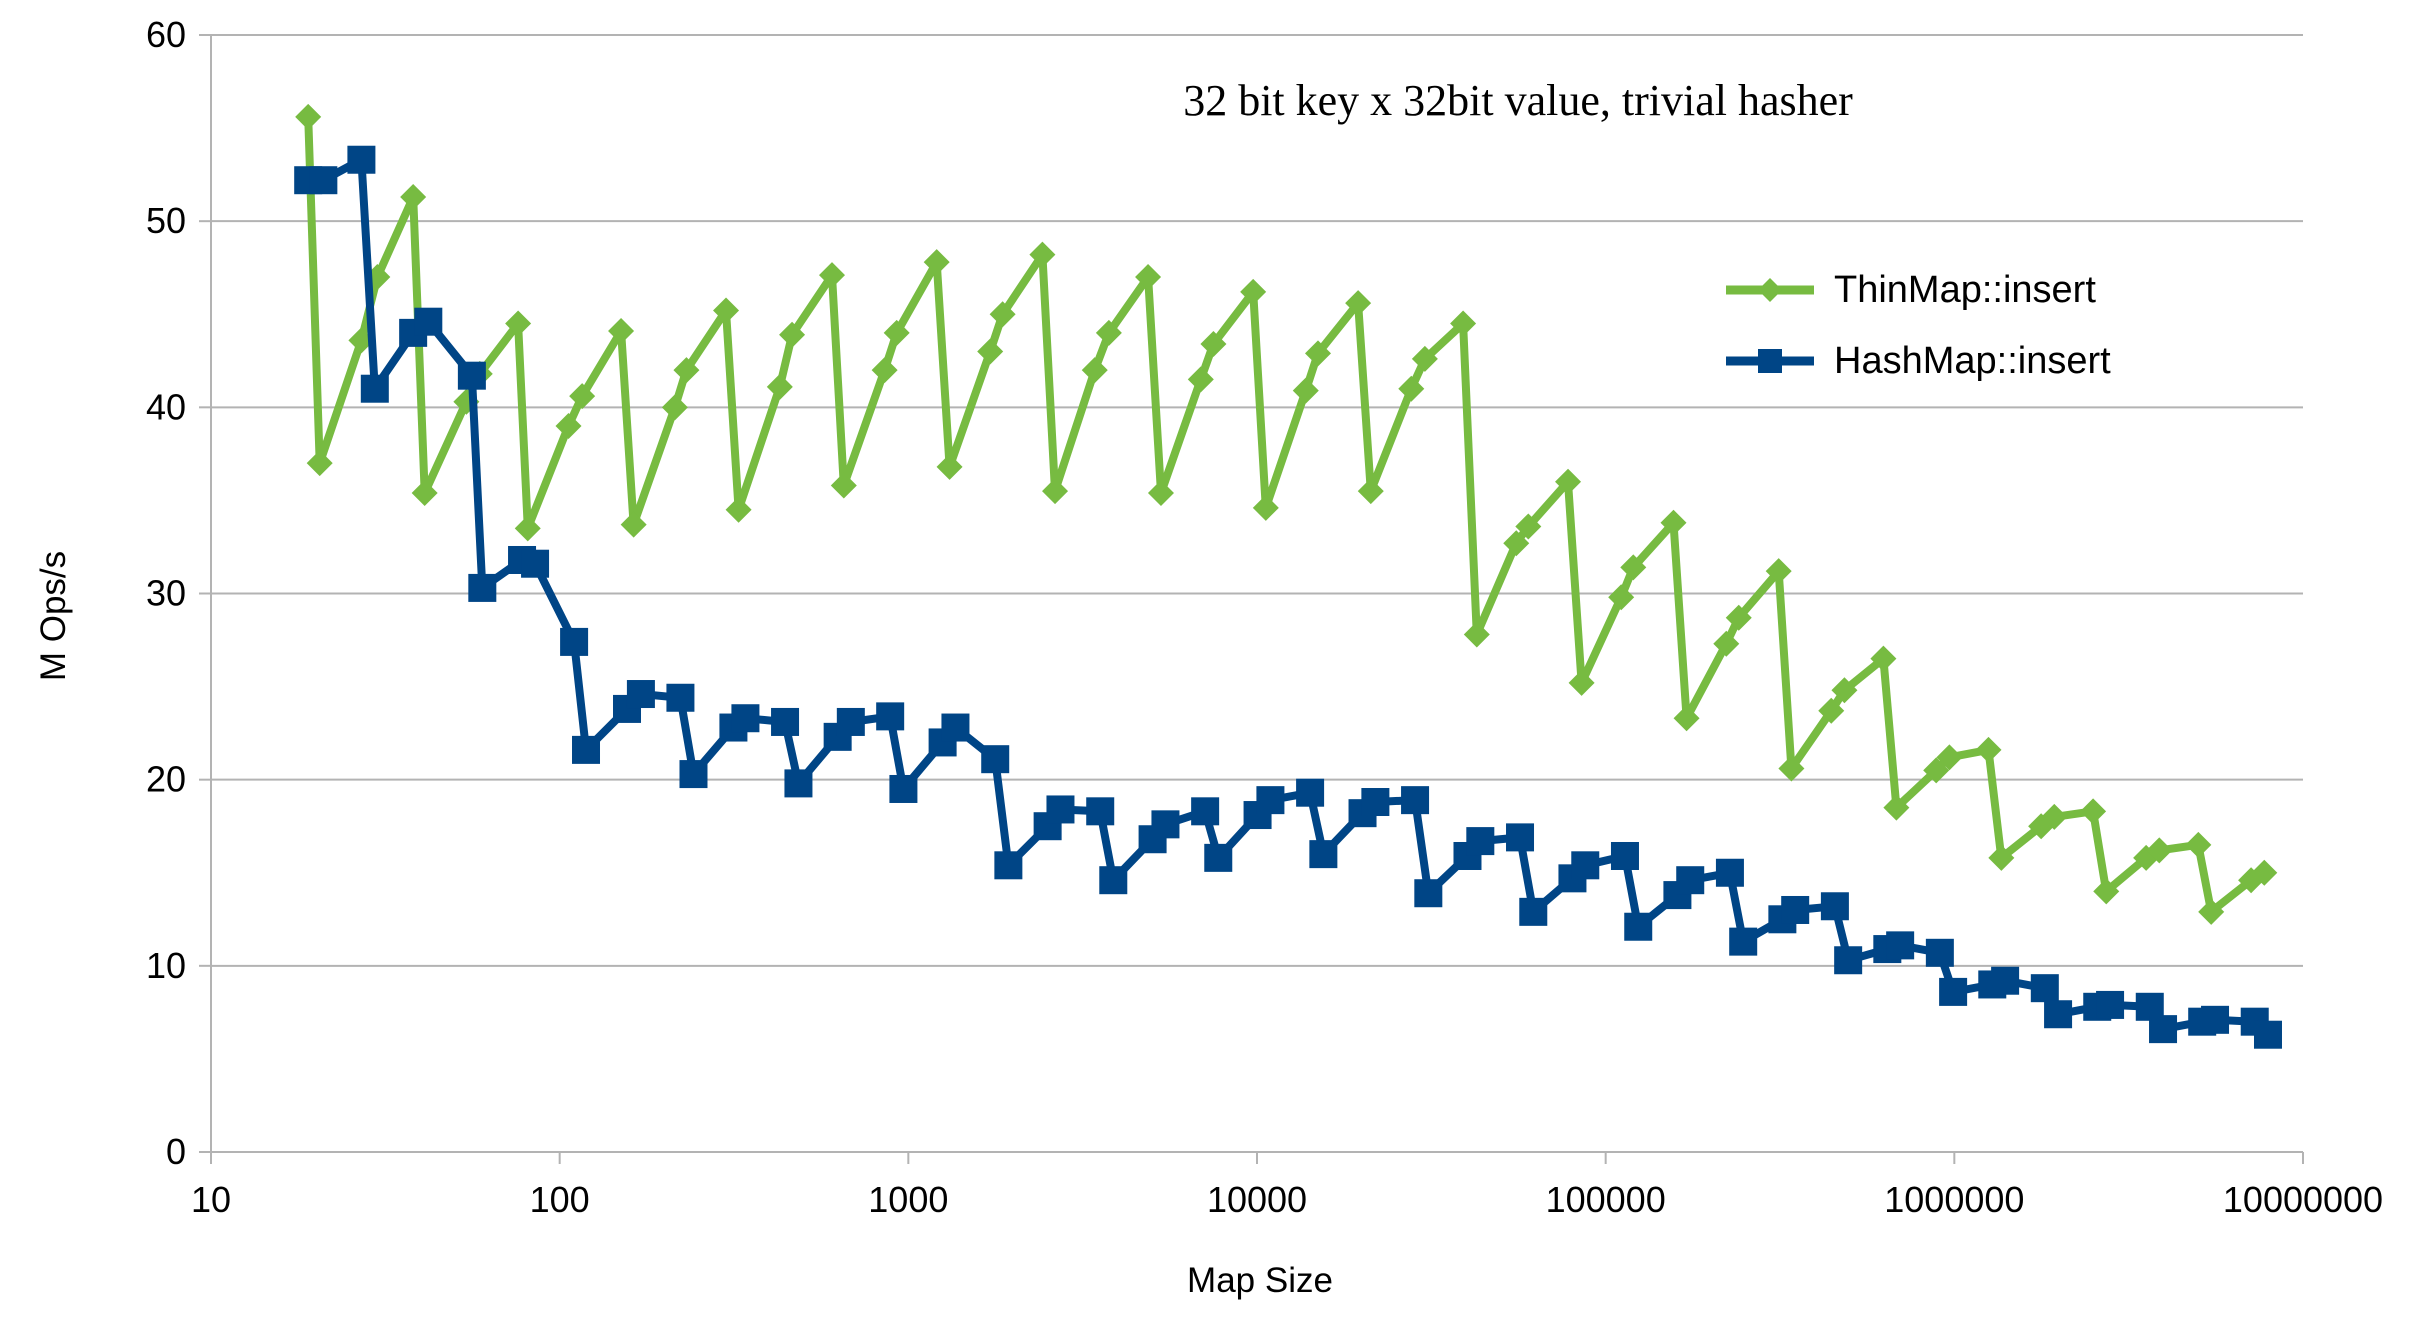 The height and width of the screenshot is (1318, 2412). I want to click on legend-item-hashmap: HashMap::insert, so click(1918, 361).